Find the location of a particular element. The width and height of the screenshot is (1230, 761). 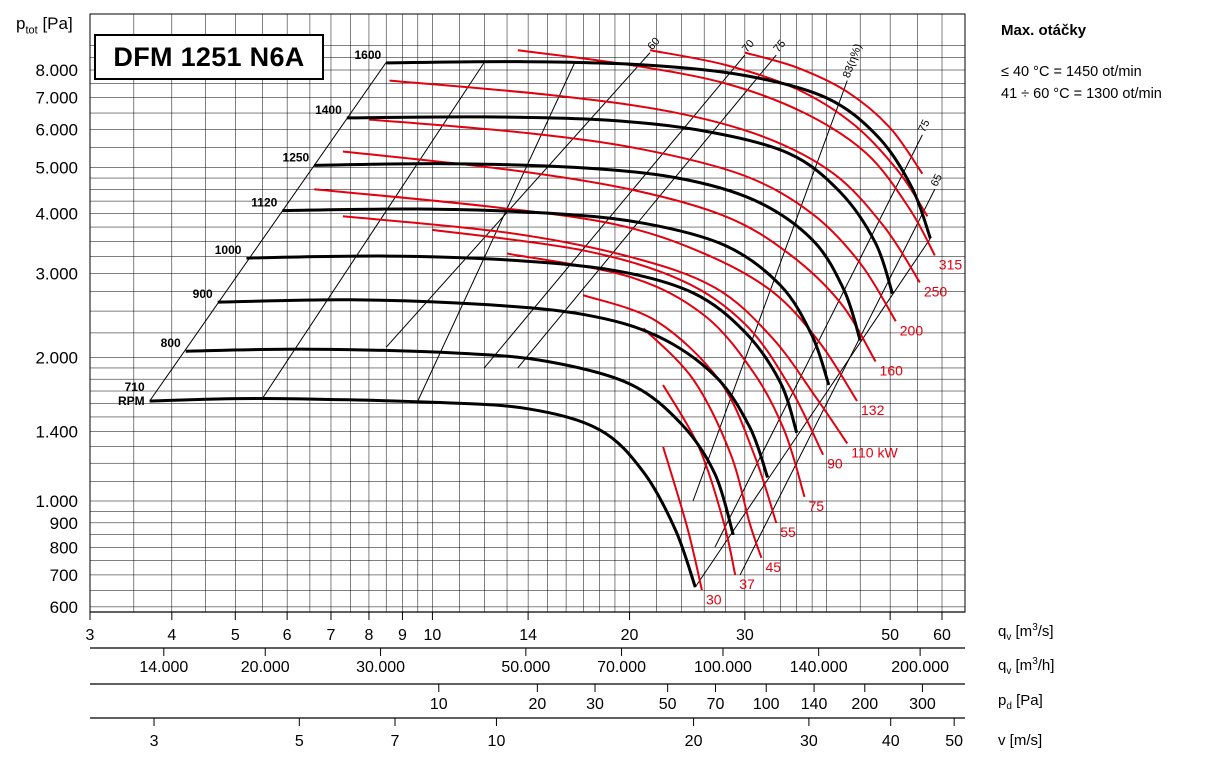

scale-unit-qv_m3s: qv [m3/s] is located at coordinates (1026, 632).